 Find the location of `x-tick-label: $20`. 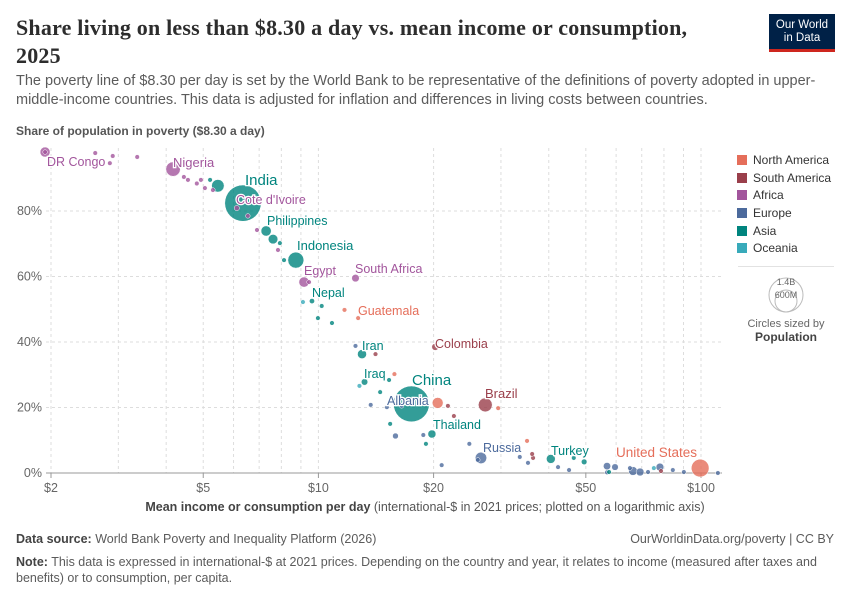

x-tick-label: $20 is located at coordinates (433, 488).